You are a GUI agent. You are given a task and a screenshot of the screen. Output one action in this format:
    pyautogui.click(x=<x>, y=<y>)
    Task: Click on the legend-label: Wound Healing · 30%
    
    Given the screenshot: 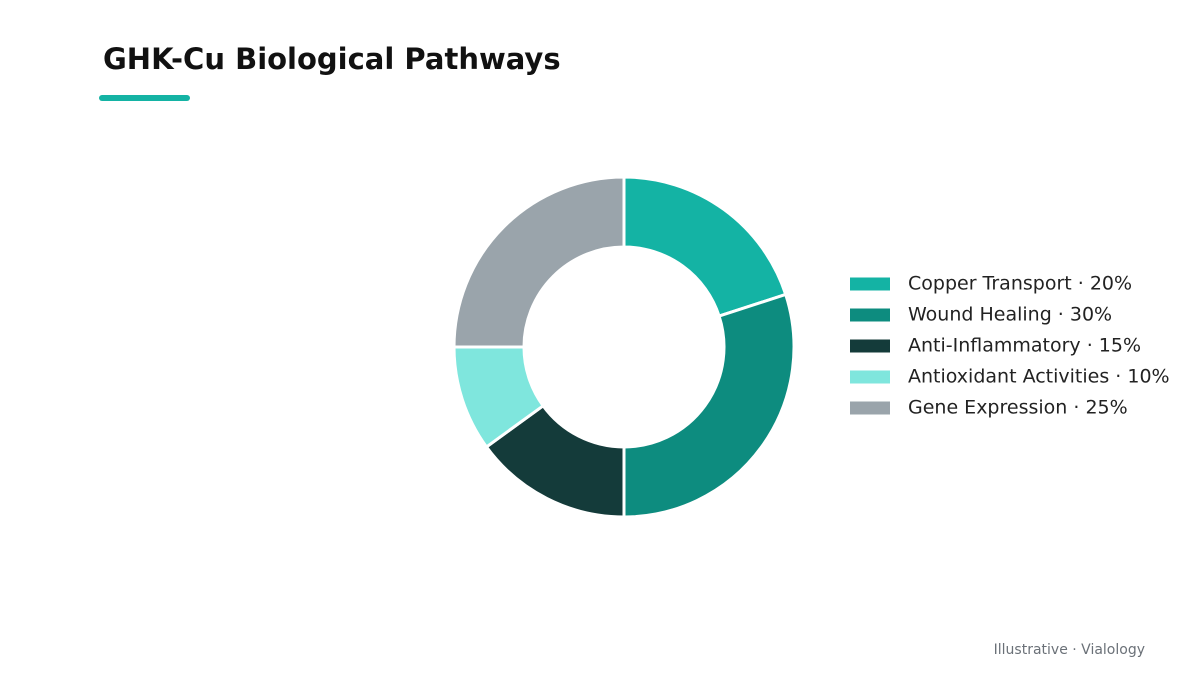 What is the action you would take?
    pyautogui.click(x=1010, y=315)
    